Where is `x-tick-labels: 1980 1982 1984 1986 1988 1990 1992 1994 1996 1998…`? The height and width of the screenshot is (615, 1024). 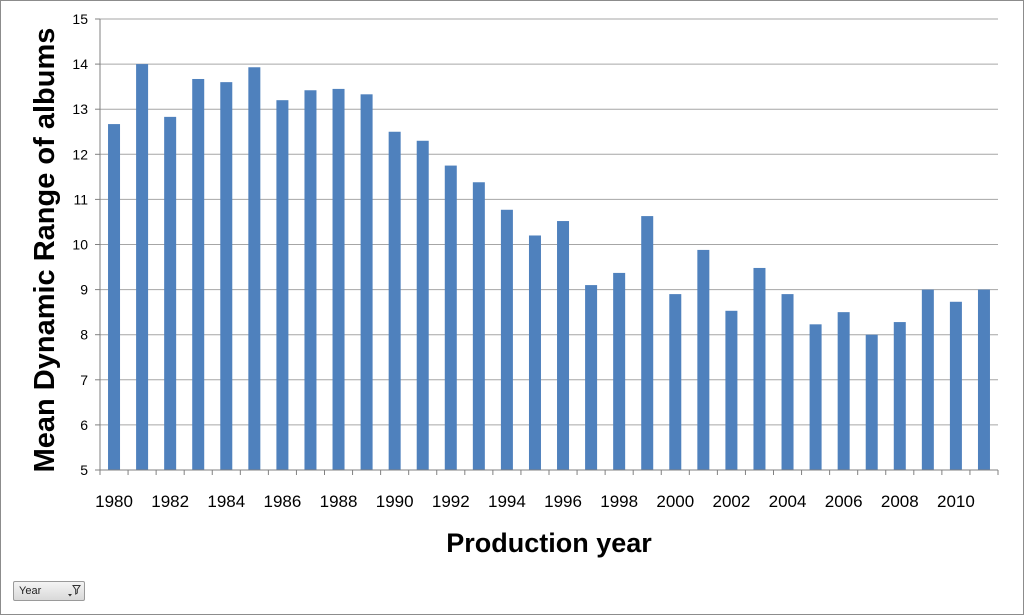
x-tick-labels: 1980 1982 1984 1986 1988 1990 1992 1994 1996 1998… is located at coordinates (535, 501).